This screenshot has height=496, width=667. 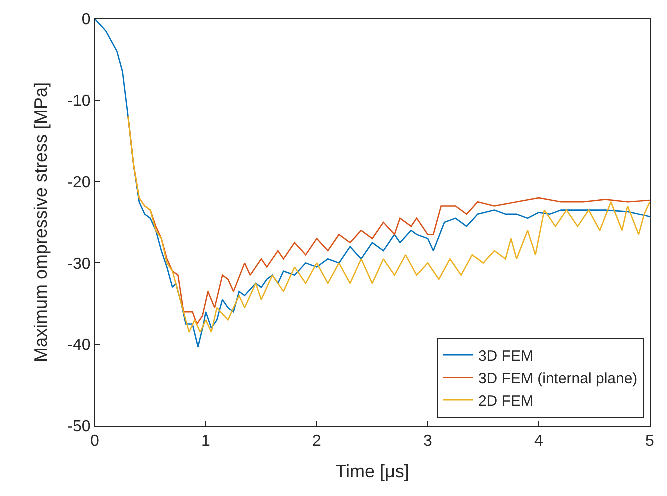 I want to click on y-axis-title: Maximum ompressive stress [MPa], so click(x=40, y=222).